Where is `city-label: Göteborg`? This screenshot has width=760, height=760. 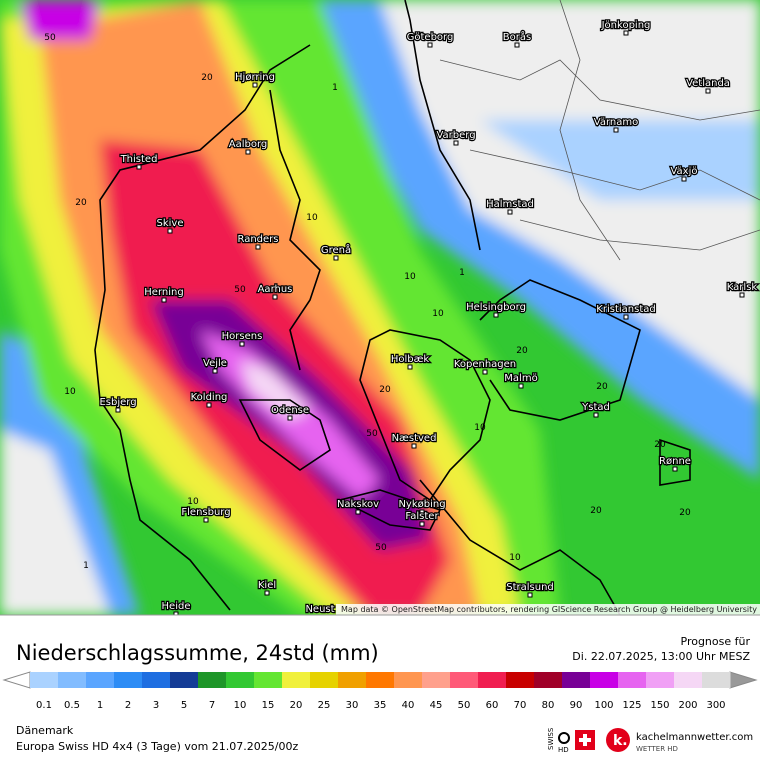 city-label: Göteborg is located at coordinates (430, 37).